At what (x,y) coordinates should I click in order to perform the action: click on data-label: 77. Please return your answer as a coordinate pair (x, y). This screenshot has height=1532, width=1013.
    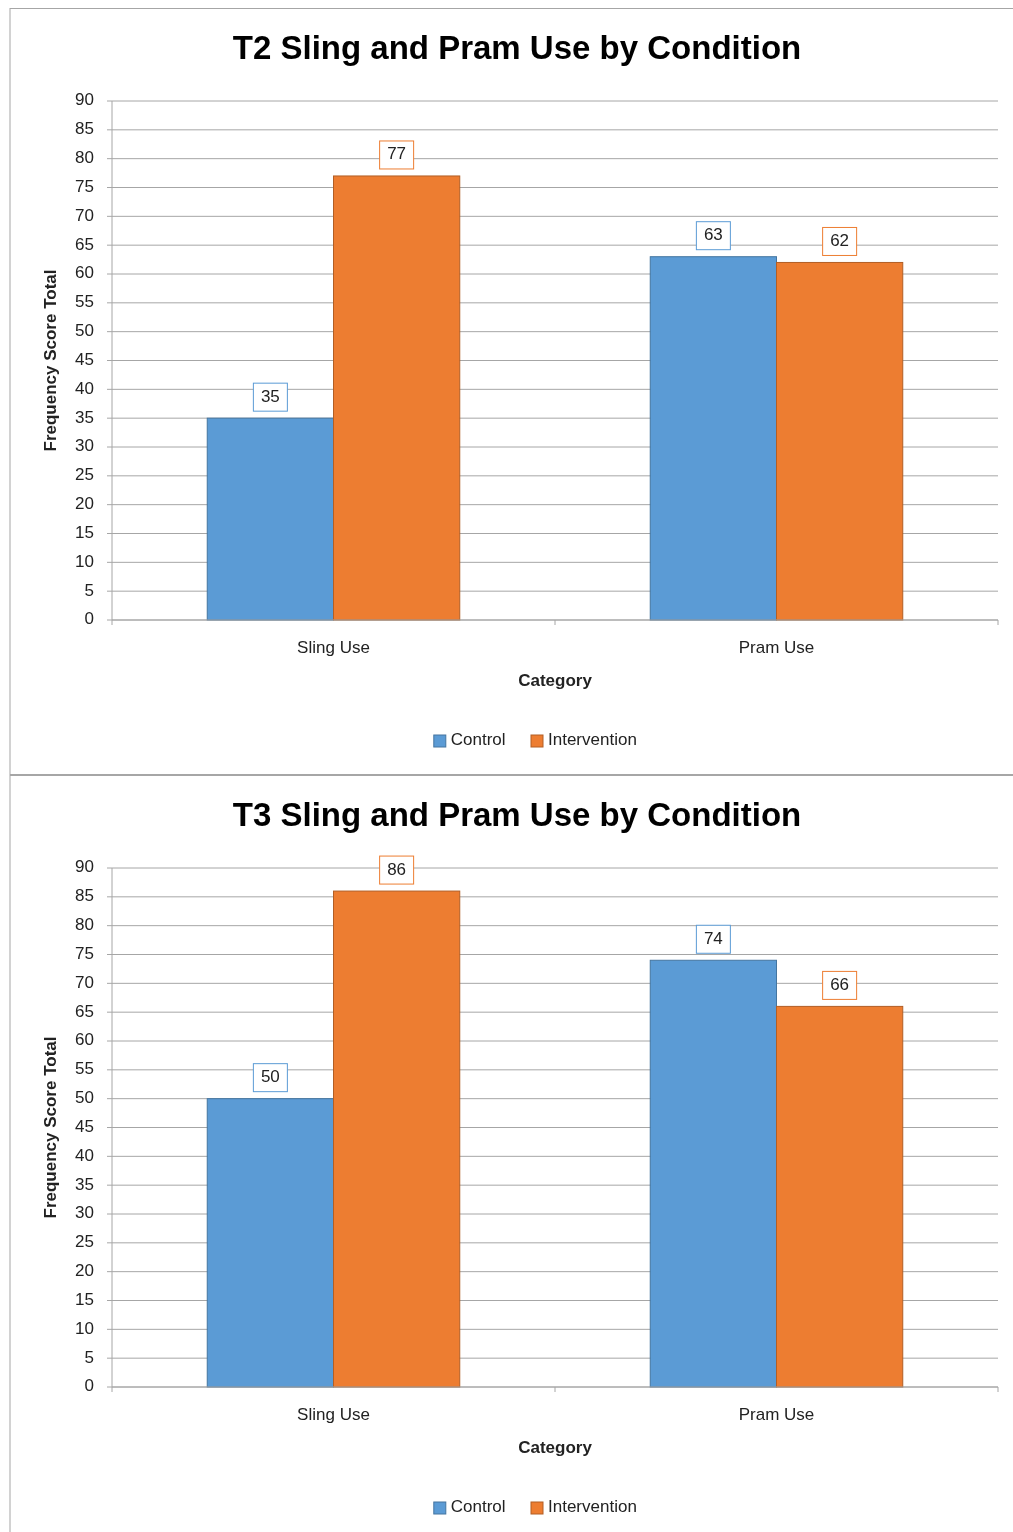
    Looking at the image, I should click on (397, 154).